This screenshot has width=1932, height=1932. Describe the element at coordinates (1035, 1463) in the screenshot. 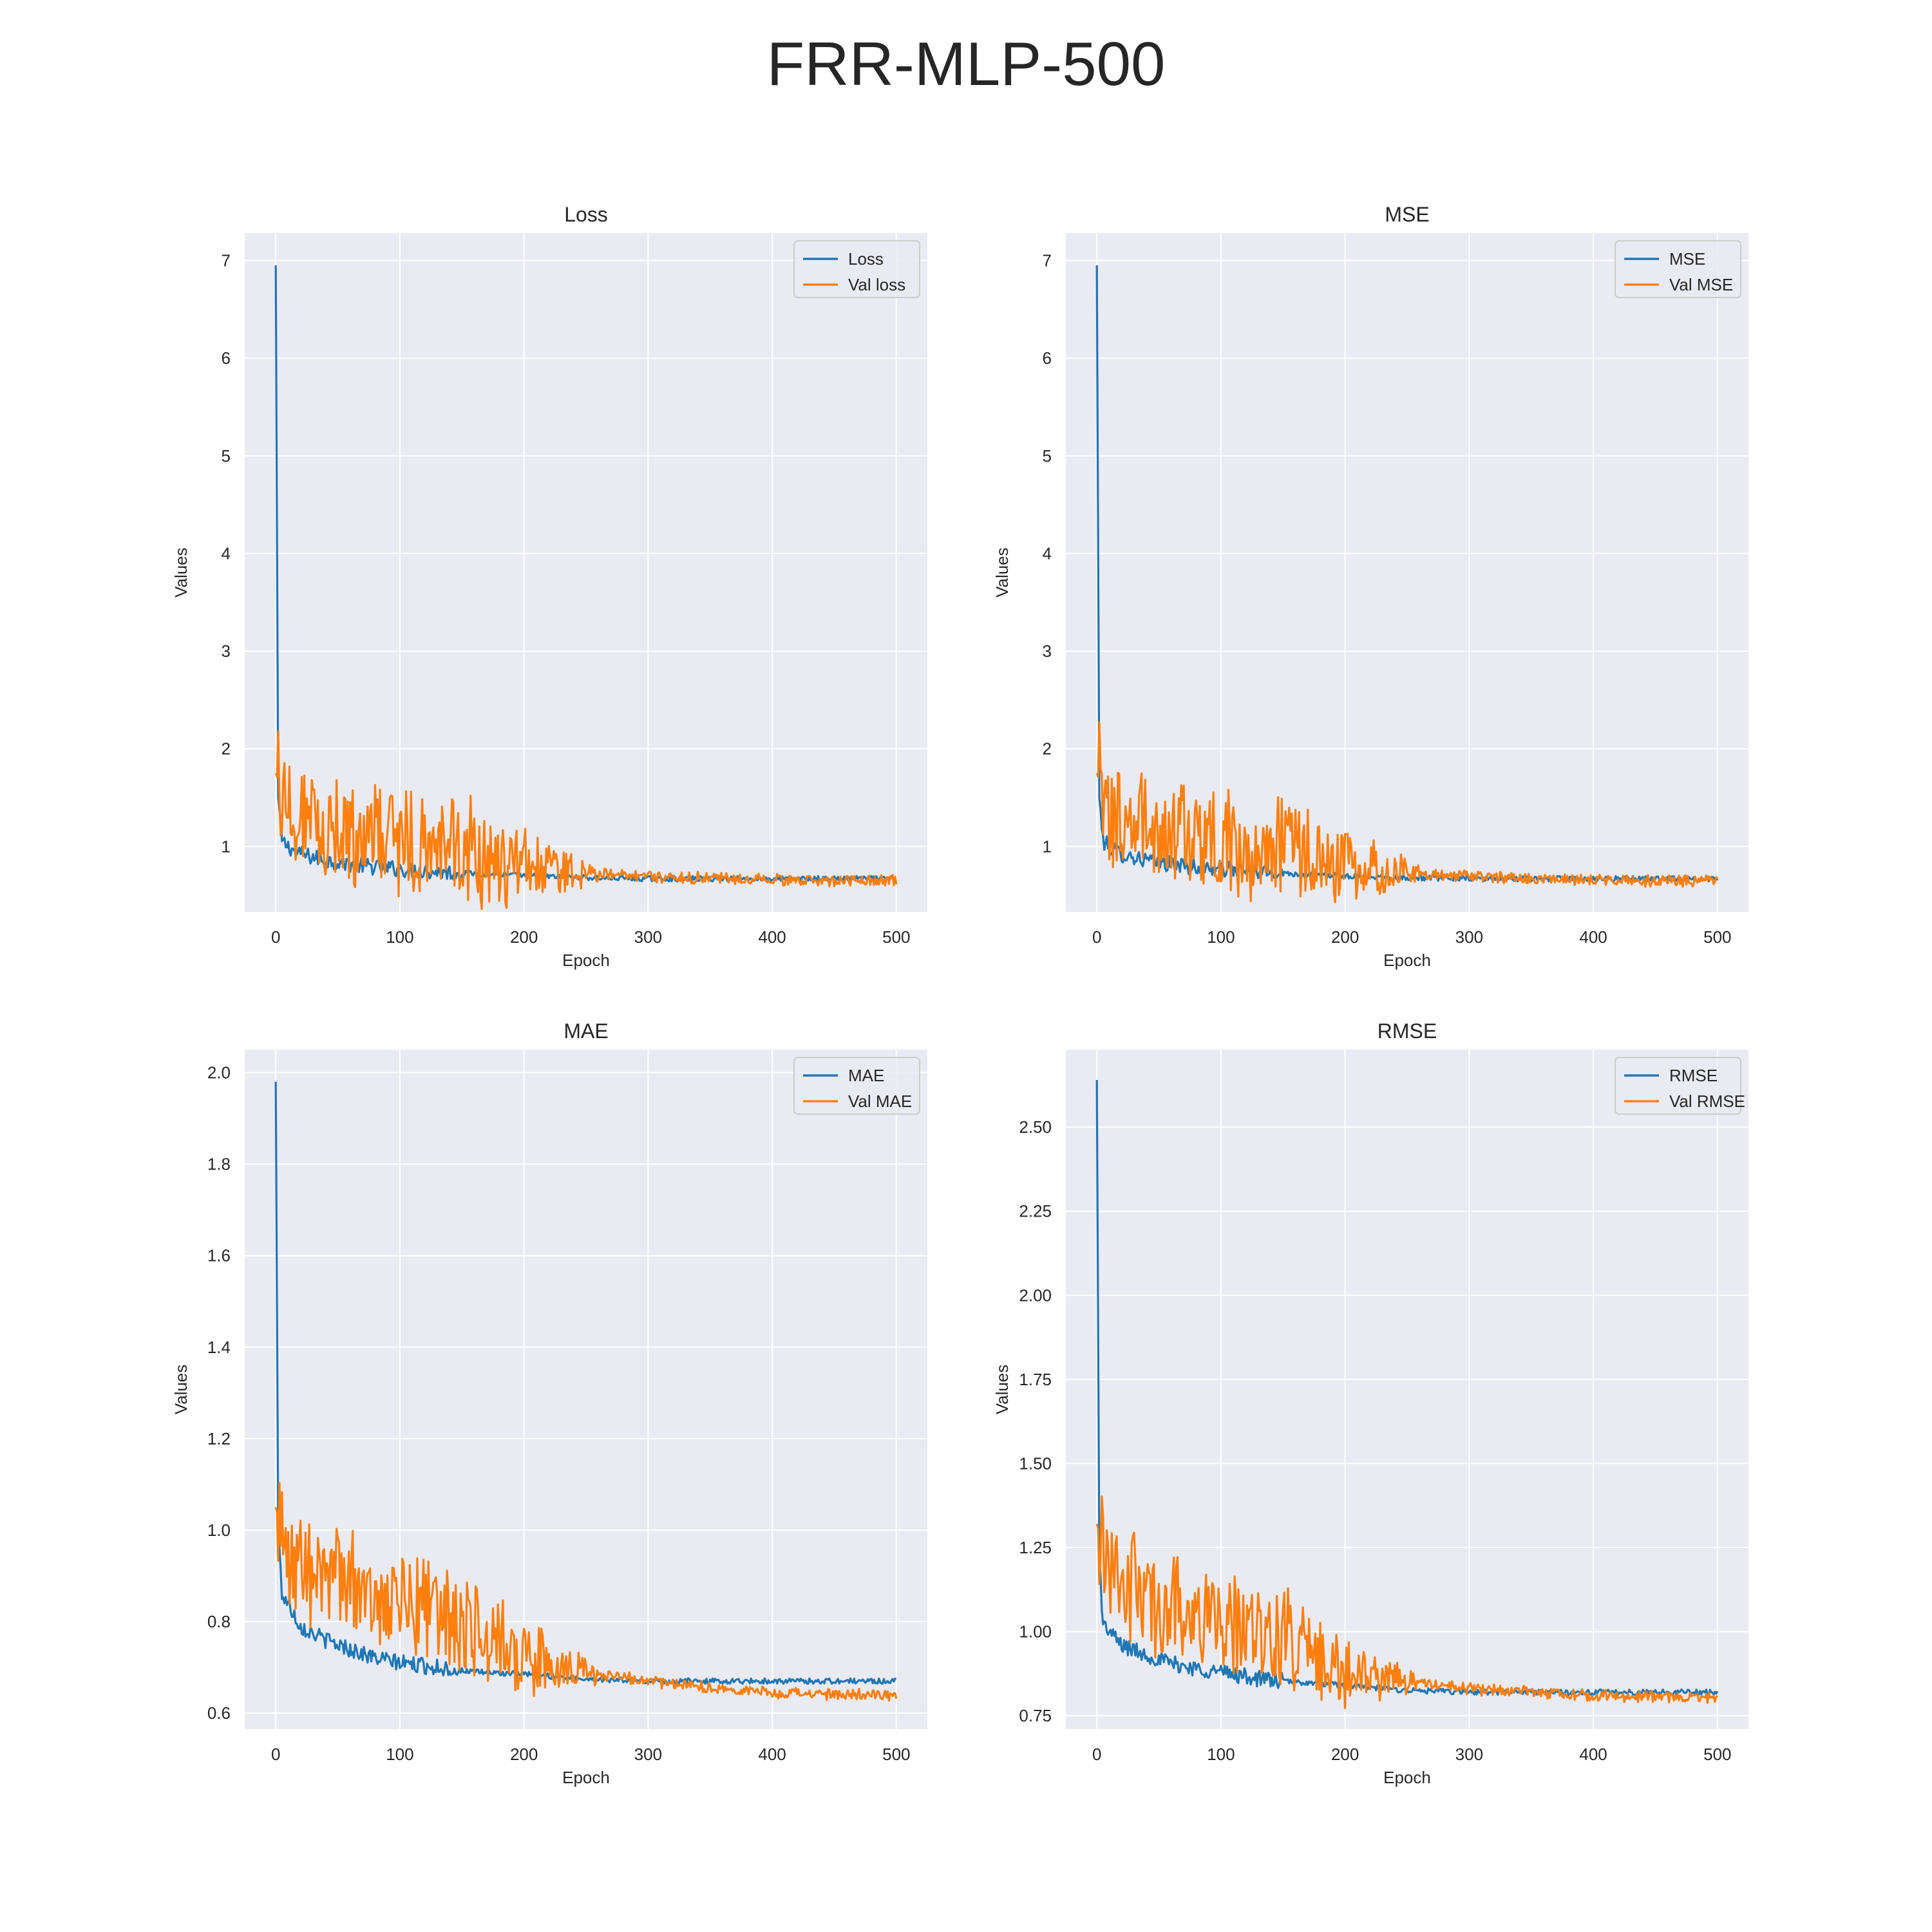

I see `y-tick-label: 1.50` at that location.